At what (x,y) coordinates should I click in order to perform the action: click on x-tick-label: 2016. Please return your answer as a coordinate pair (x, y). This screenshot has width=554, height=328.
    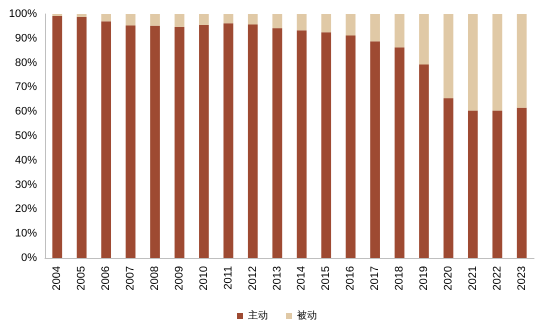
    Looking at the image, I should click on (350, 278).